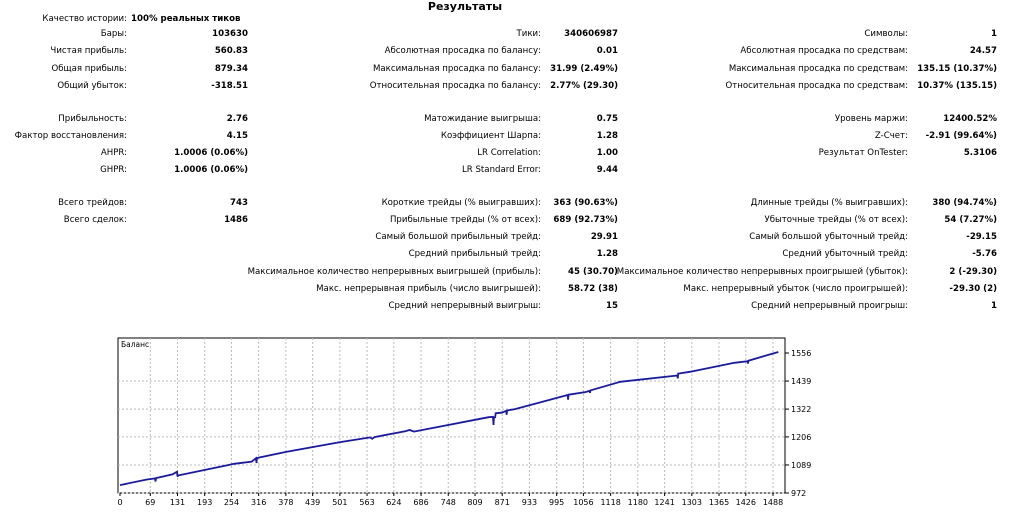  I want to click on stat-label: Z-Счет:, so click(891, 136).